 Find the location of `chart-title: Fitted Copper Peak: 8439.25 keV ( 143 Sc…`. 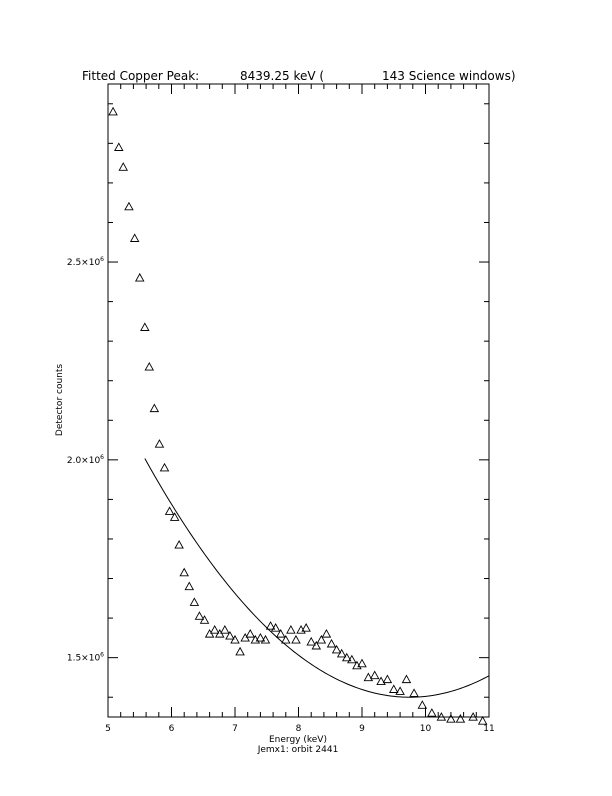

chart-title: Fitted Copper Peak: 8439.25 keV ( 143 Sc… is located at coordinates (299, 76).